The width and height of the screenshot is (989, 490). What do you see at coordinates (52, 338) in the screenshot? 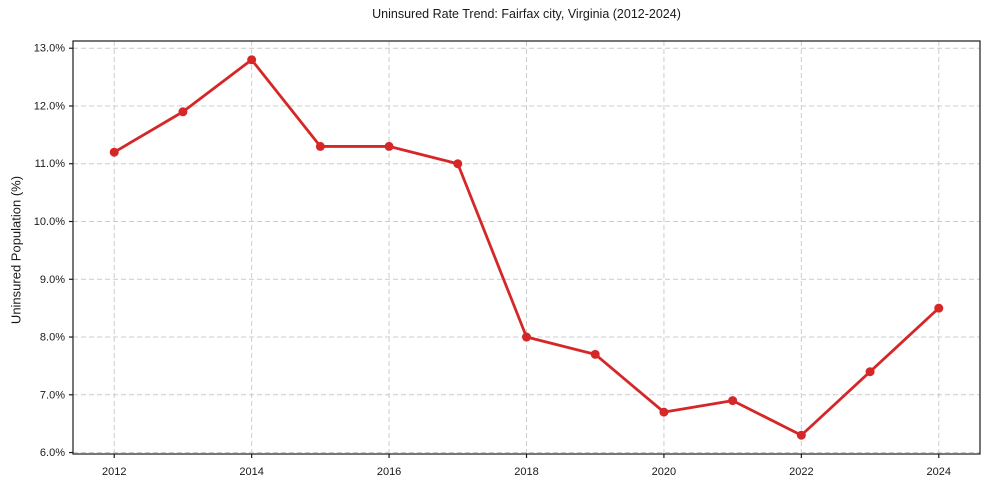
I see `y-tick-label: 8.0%` at bounding box center [52, 338].